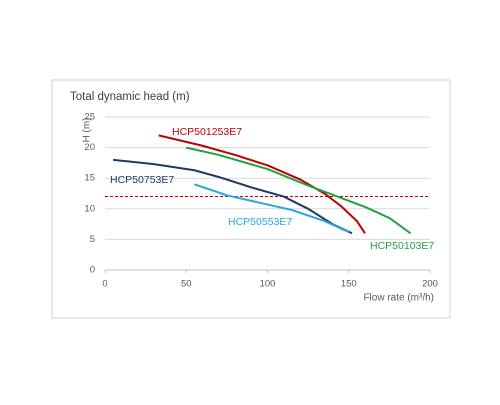 The image size is (500, 405). I want to click on x-tick-label: 50, so click(186, 284).